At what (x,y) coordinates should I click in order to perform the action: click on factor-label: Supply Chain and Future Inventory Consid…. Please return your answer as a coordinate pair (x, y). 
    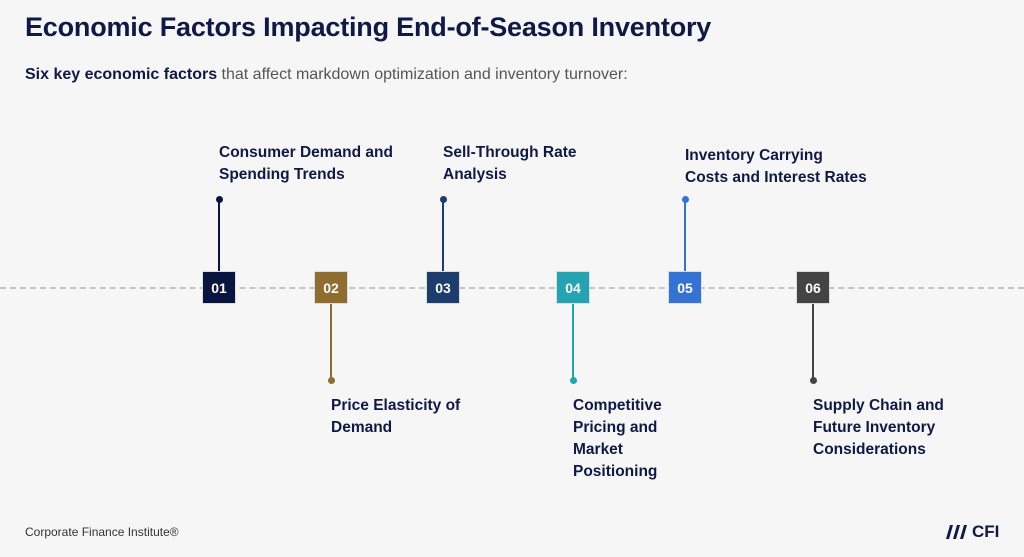
    Looking at the image, I should click on (878, 427).